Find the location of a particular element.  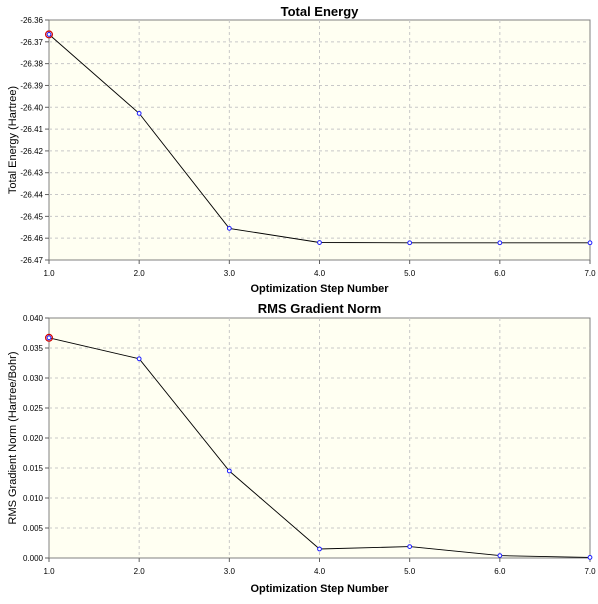

y-tick-label: -26.46 is located at coordinates (31, 238).